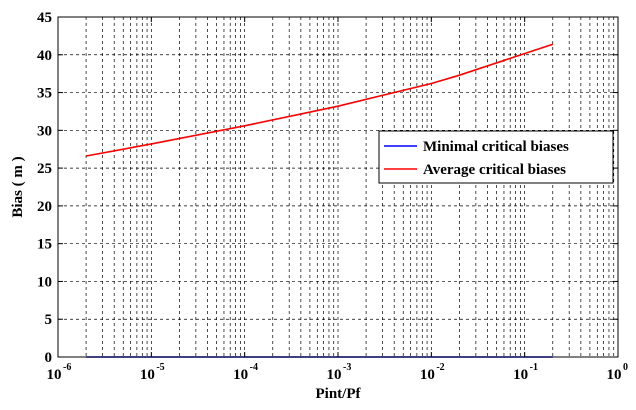 The width and height of the screenshot is (636, 410). Describe the element at coordinates (67, 367) in the screenshot. I see `x-tick-exponent: -6` at that location.